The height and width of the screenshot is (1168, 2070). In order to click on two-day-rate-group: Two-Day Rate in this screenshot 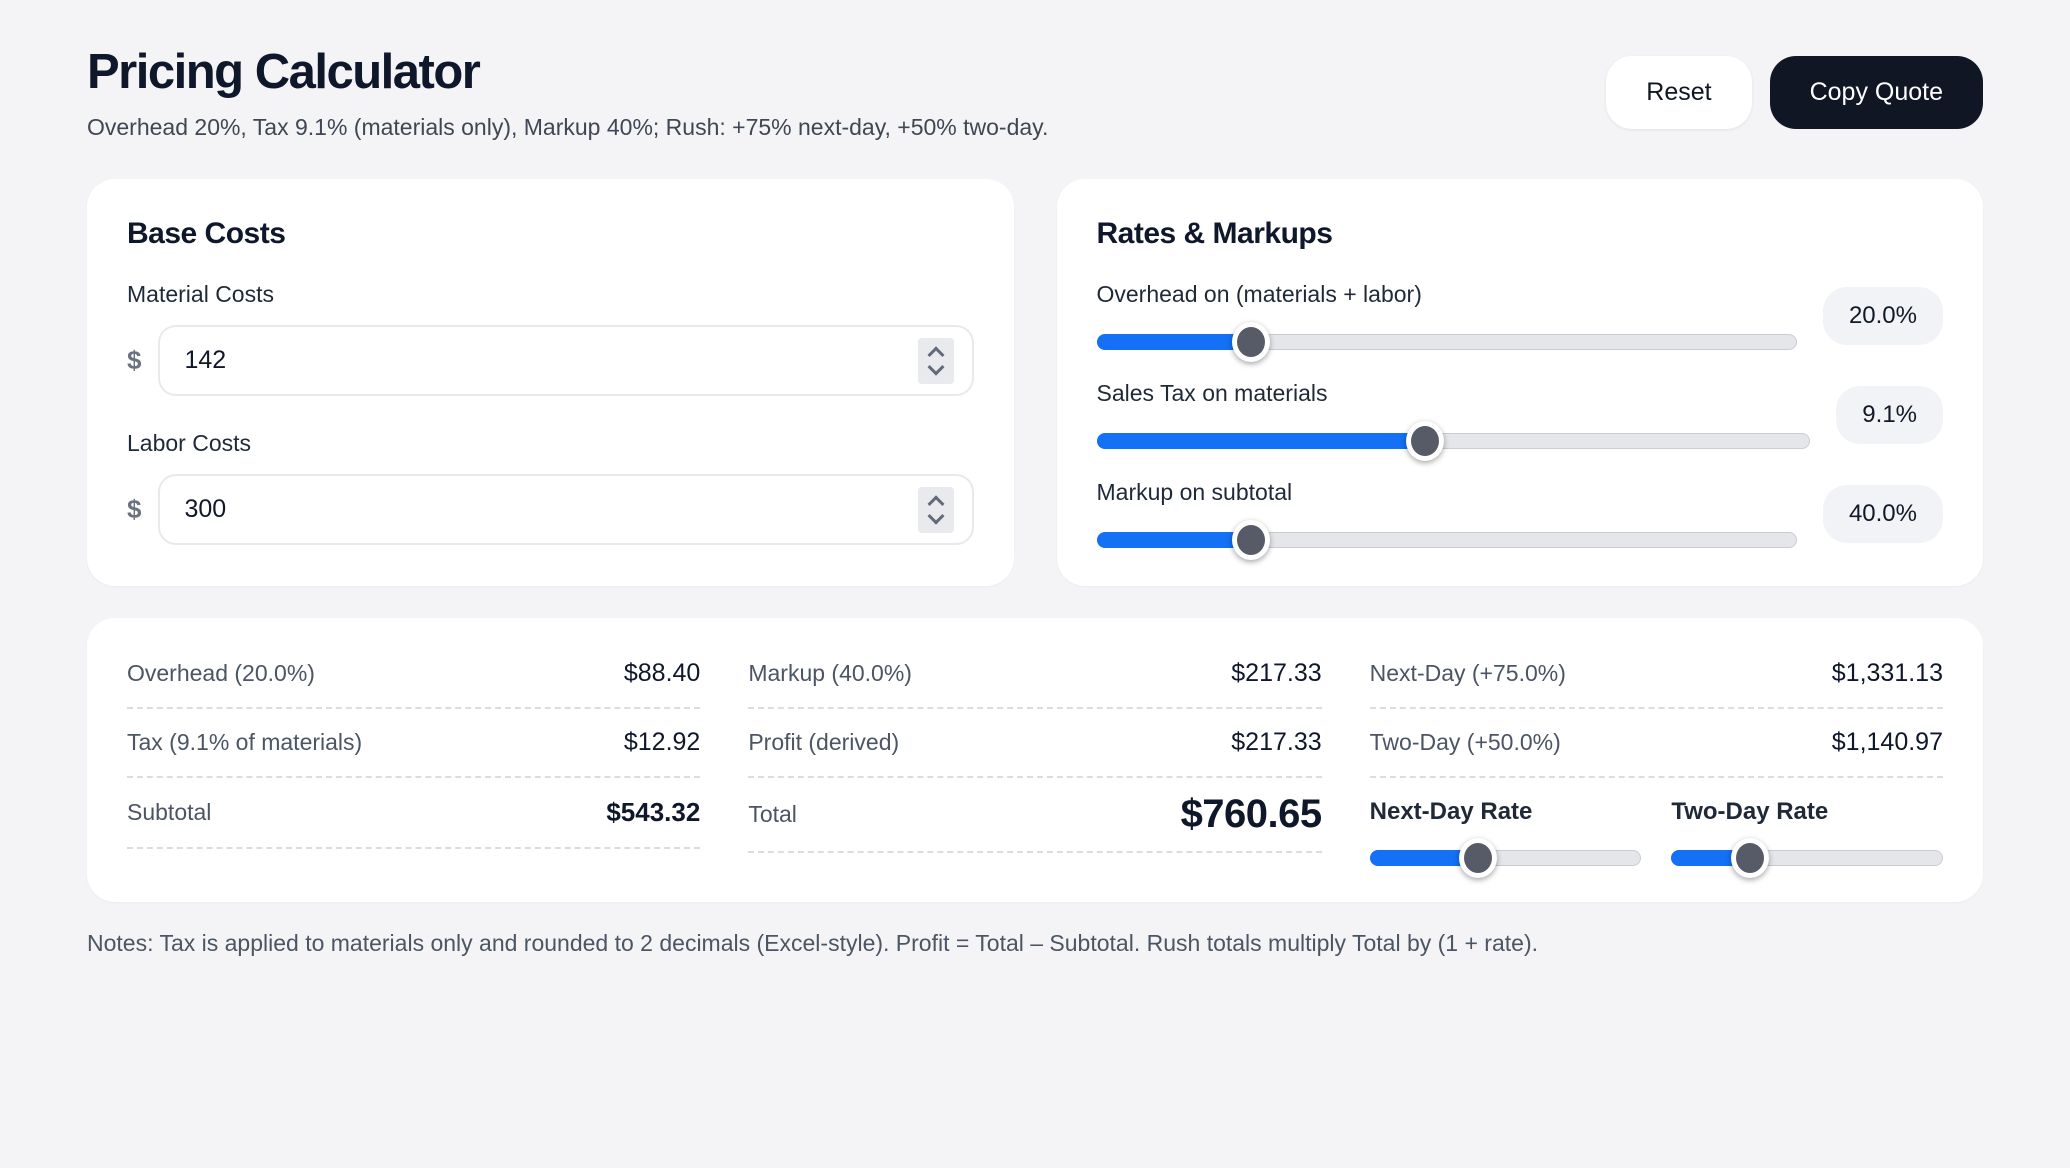, I will do `click(1807, 838)`.